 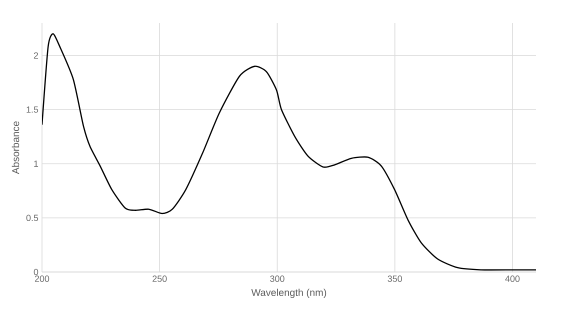 What do you see at coordinates (512, 279) in the screenshot?
I see `x-tick-label: 400` at bounding box center [512, 279].